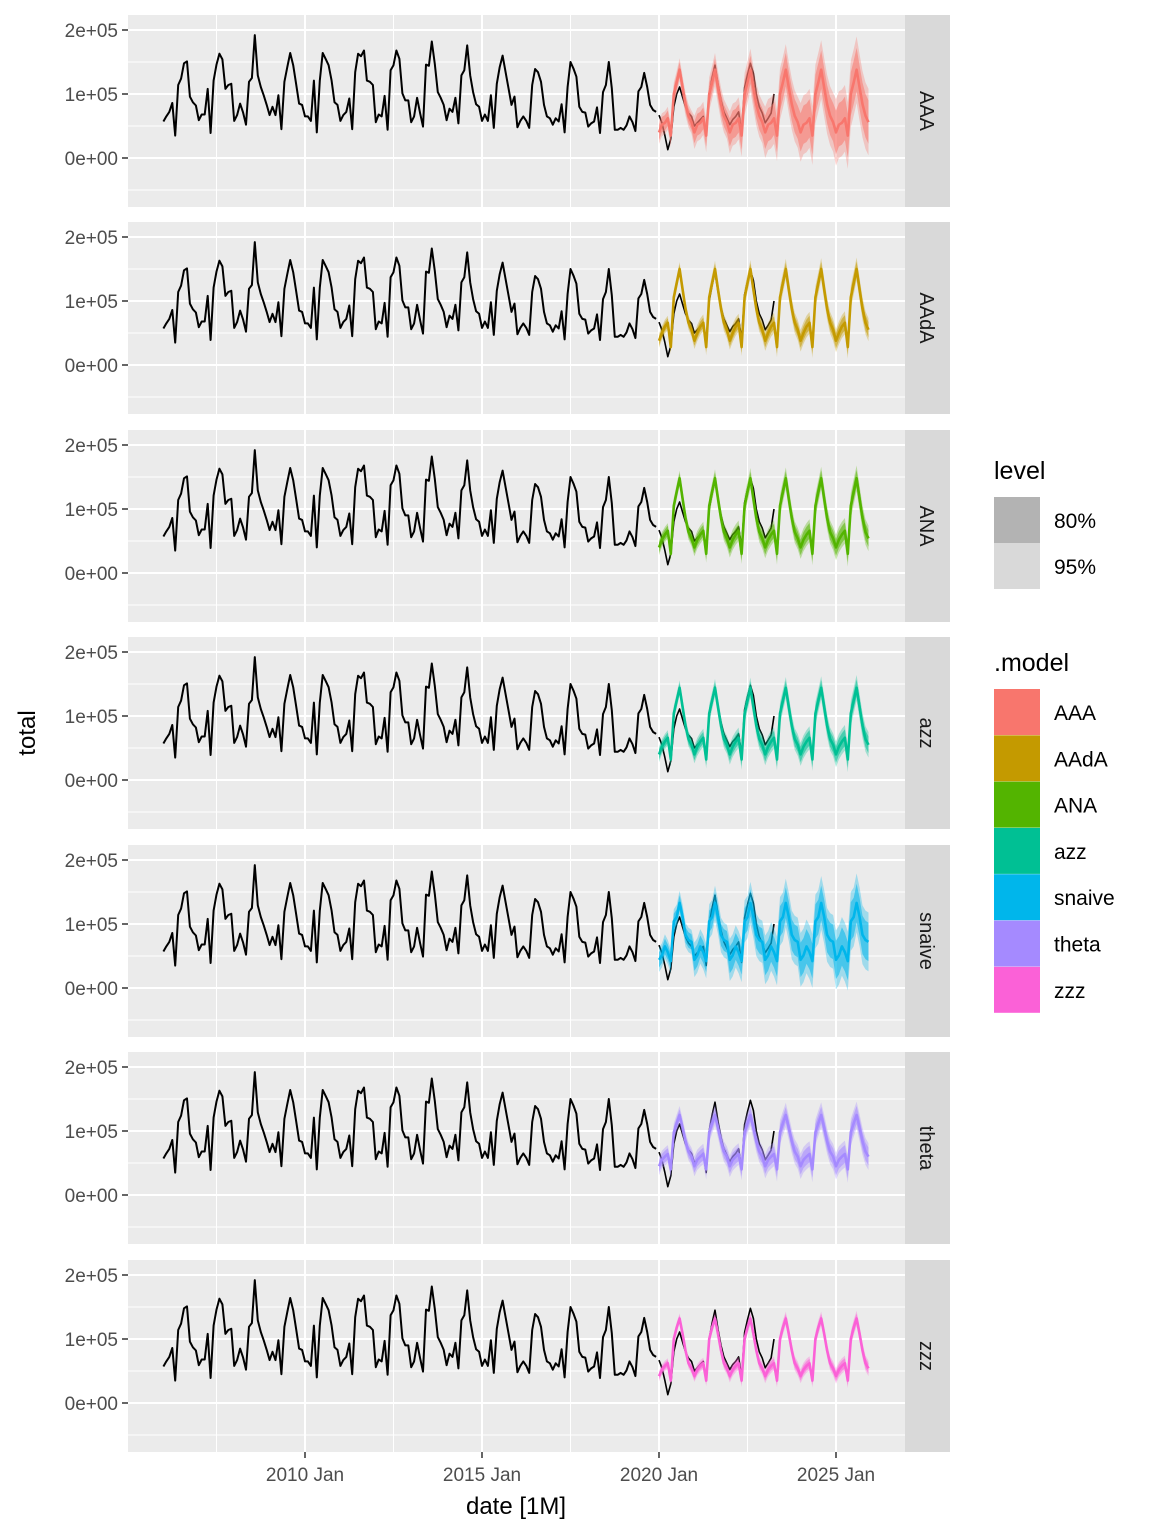 The width and height of the screenshot is (1152, 1536). I want to click on legend-model-label: AAdA, so click(1081, 759).